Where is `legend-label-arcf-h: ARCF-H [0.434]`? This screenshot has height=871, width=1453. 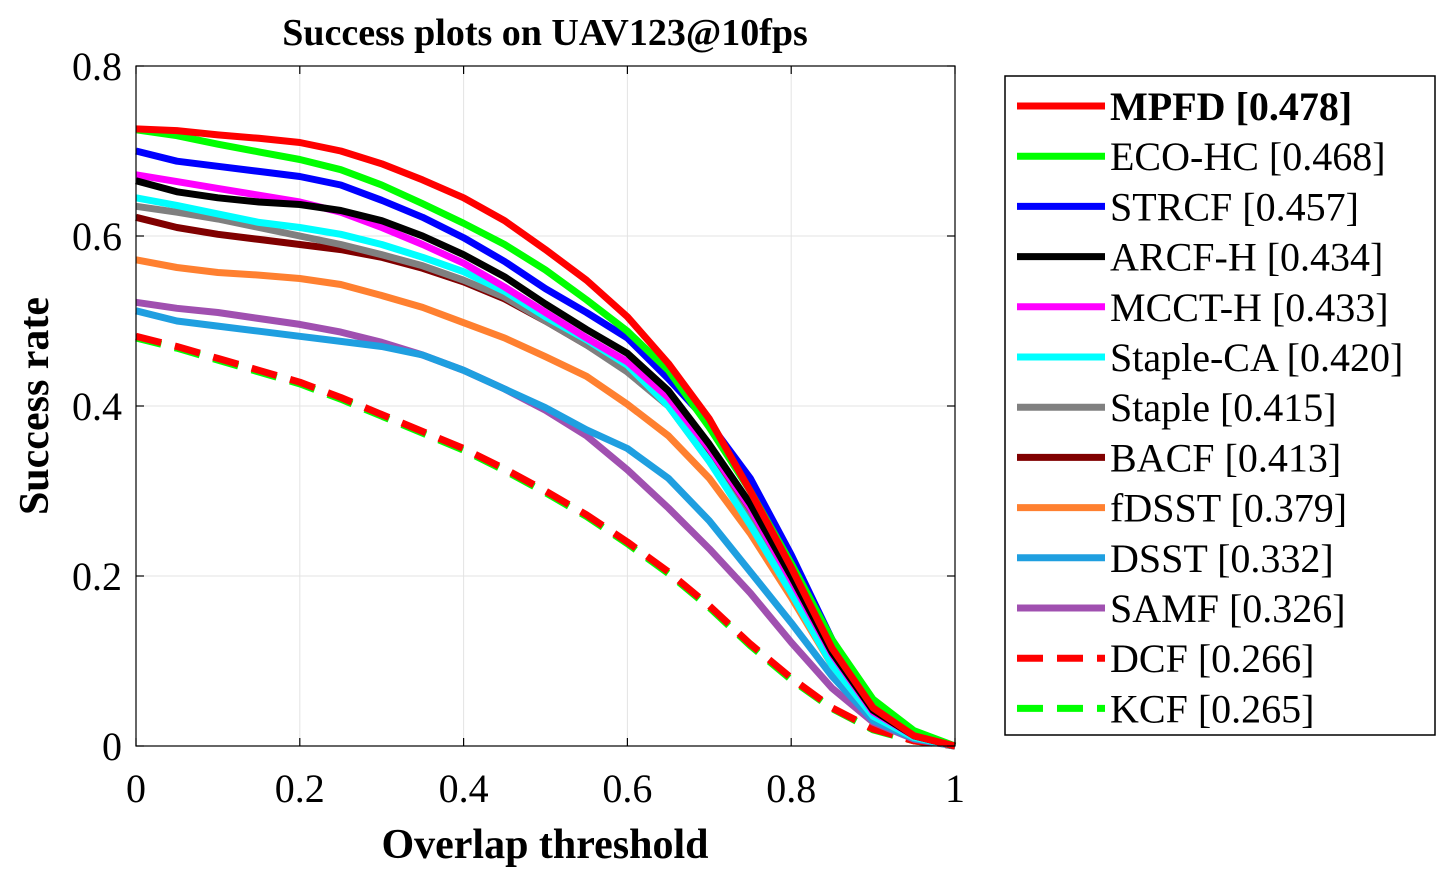 legend-label-arcf-h: ARCF-H [0.434] is located at coordinates (1246, 257).